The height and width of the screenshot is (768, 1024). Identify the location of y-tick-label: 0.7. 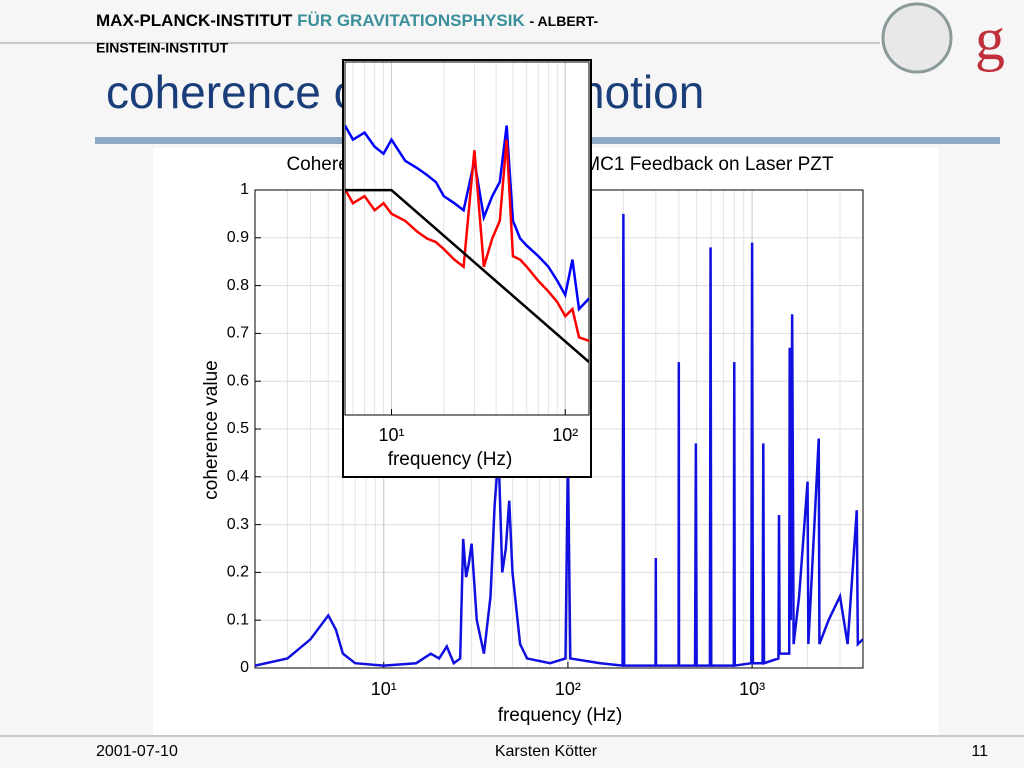
(238, 333).